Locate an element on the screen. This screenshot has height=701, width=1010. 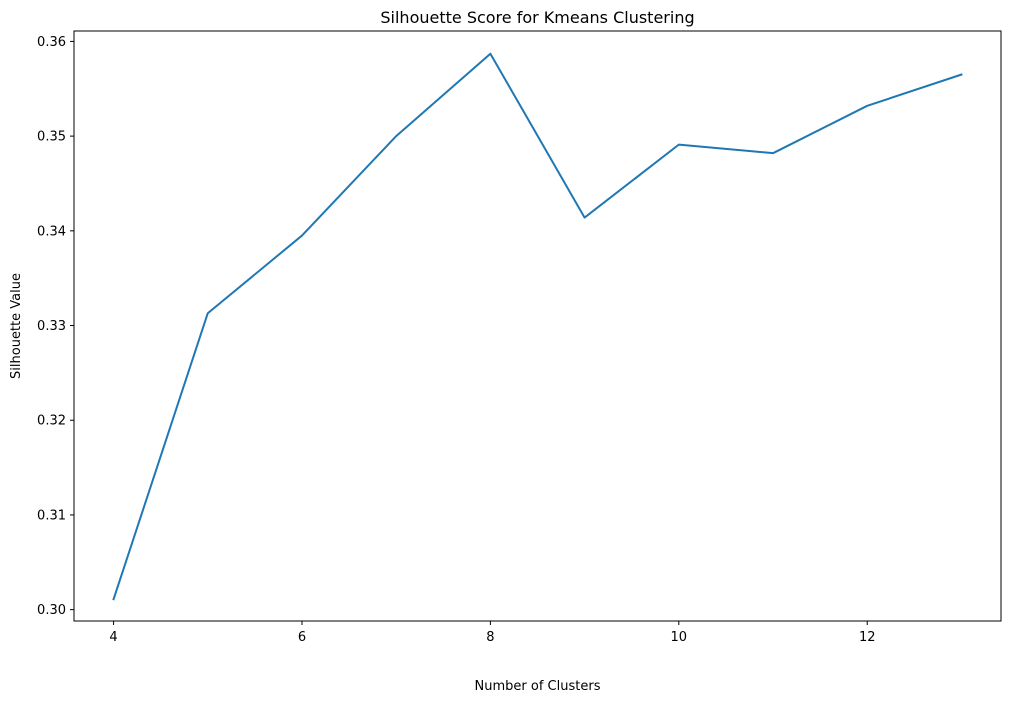
x-tick-label: 12 is located at coordinates (867, 637).